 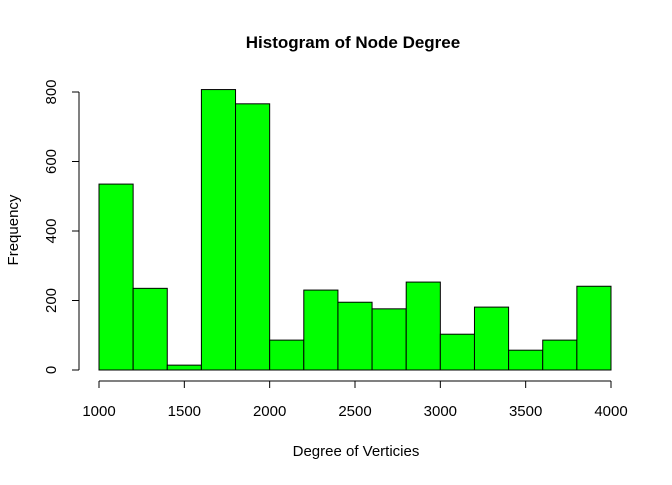 What do you see at coordinates (354, 411) in the screenshot?
I see `x-tick-label: 2500` at bounding box center [354, 411].